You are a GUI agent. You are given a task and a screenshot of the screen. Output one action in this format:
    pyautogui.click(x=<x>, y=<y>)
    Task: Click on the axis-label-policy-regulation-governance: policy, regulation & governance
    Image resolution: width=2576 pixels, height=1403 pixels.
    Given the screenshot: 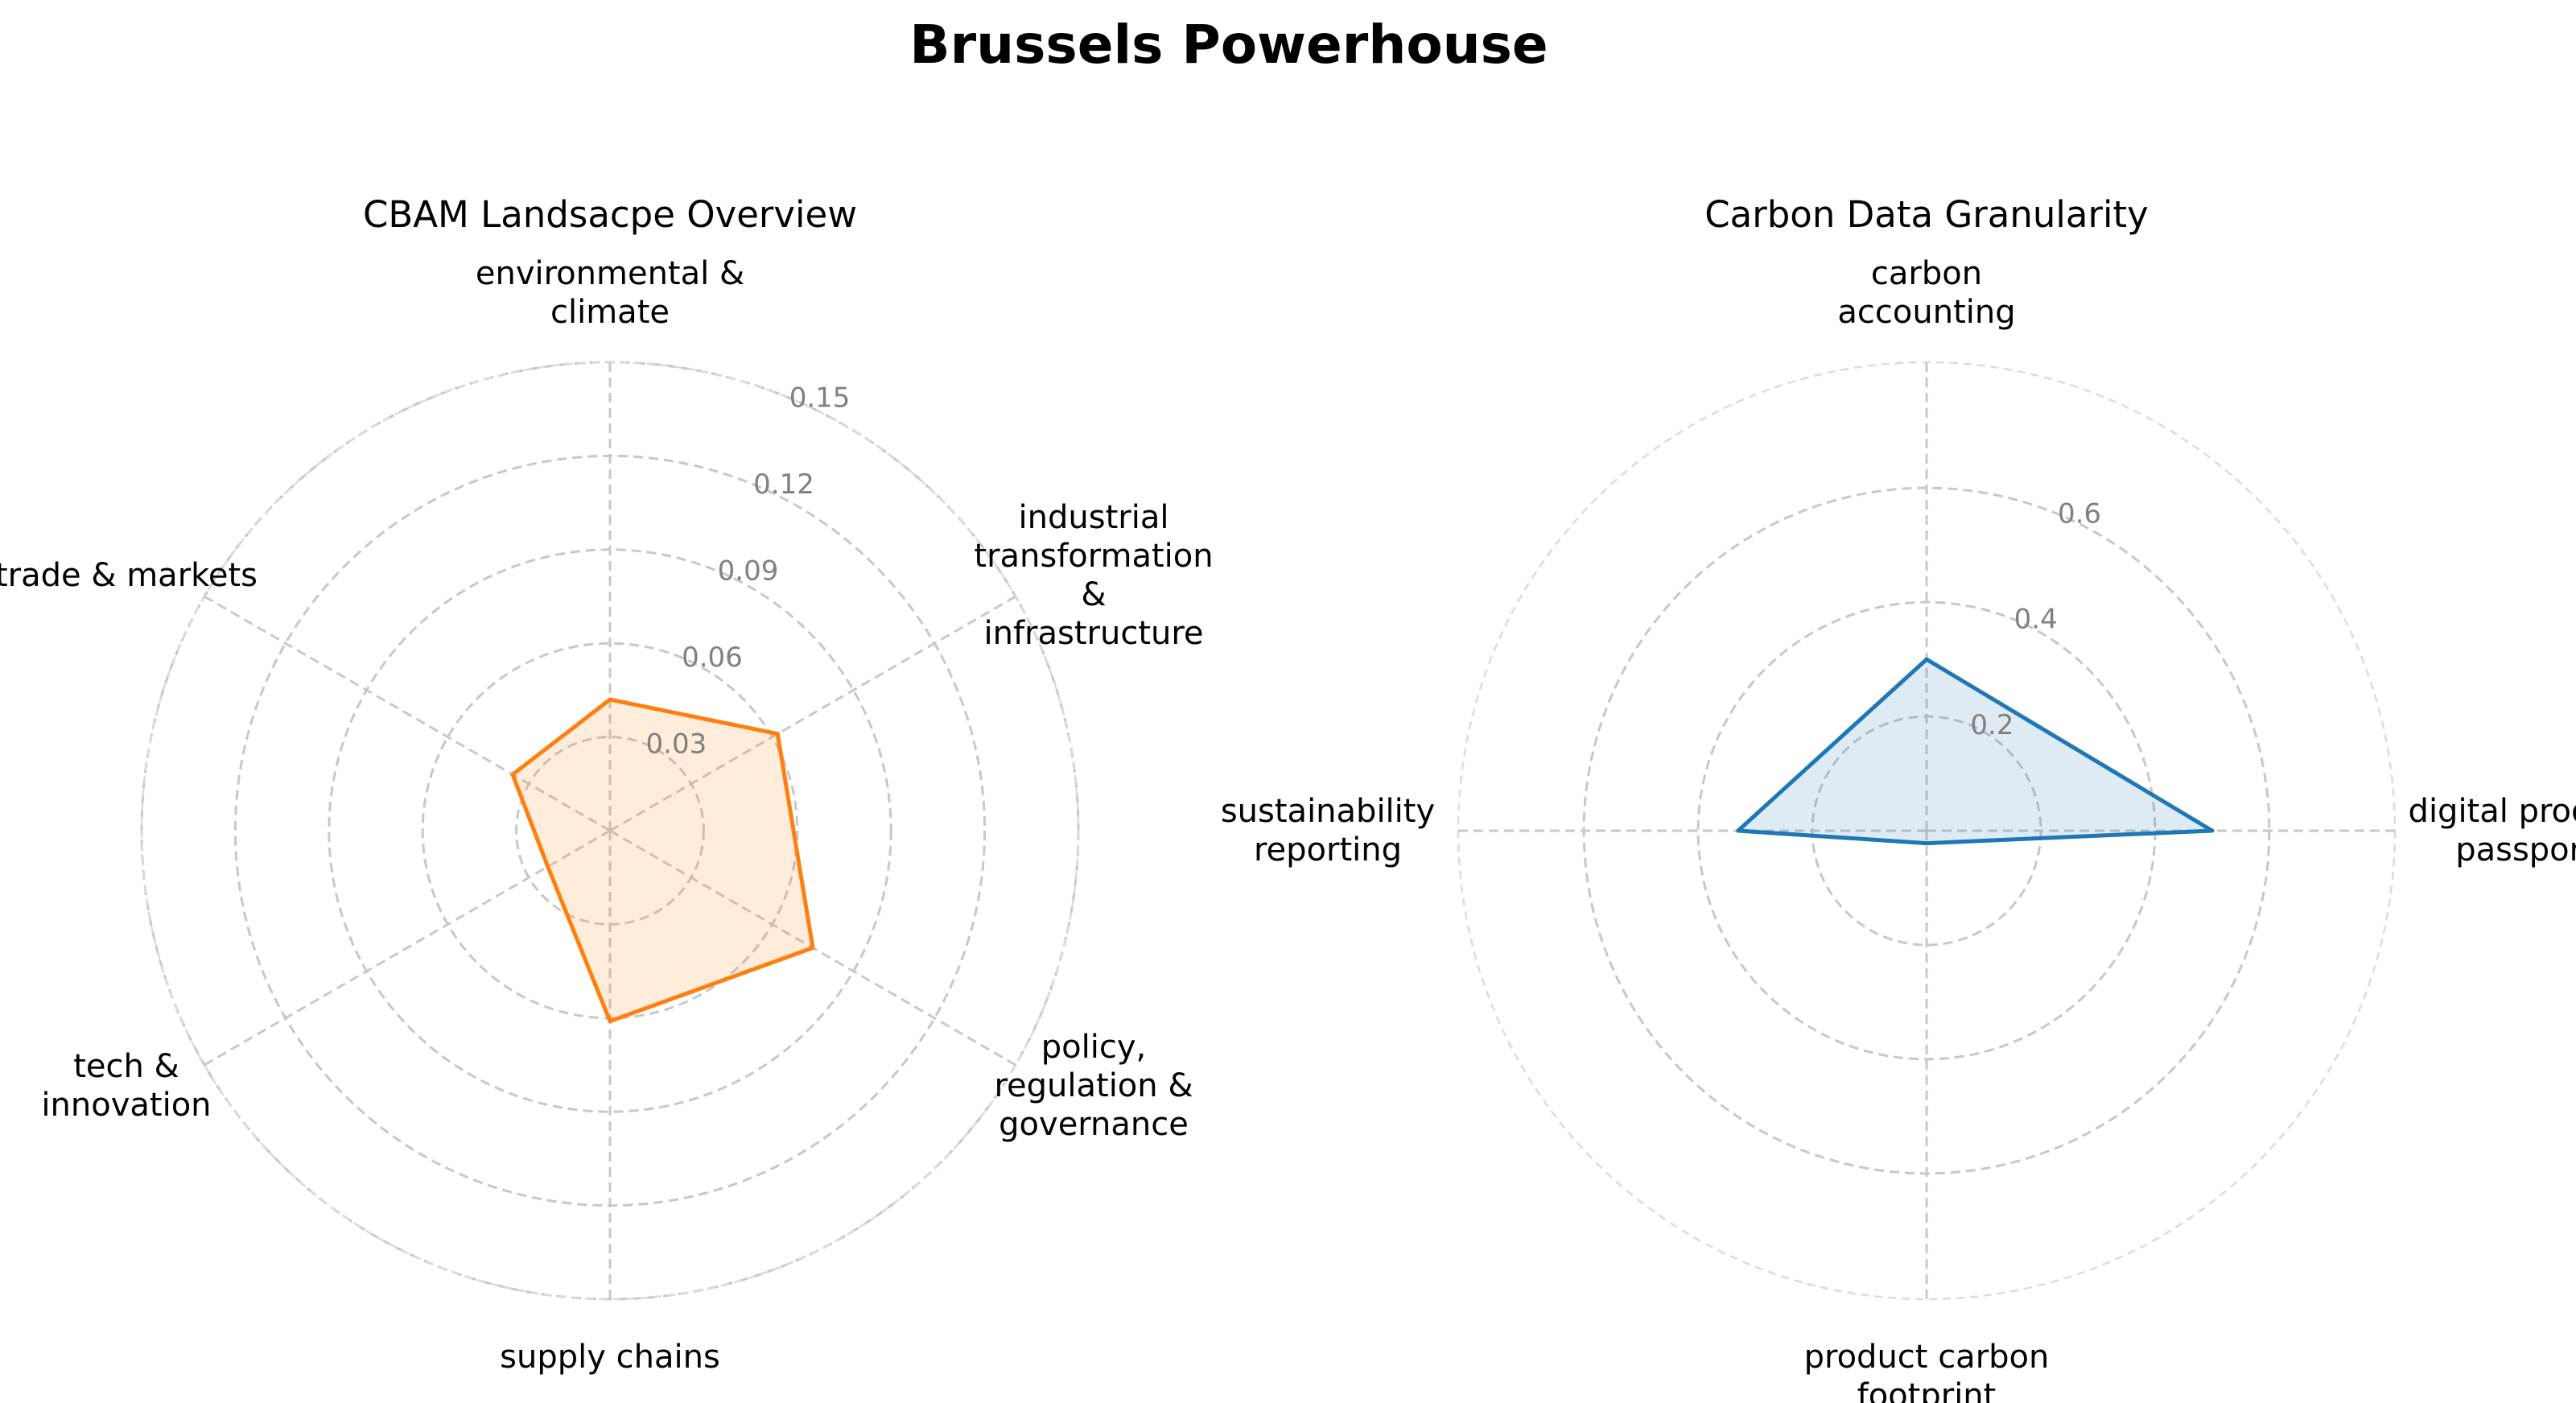 What is the action you would take?
    pyautogui.click(x=1093, y=1086)
    